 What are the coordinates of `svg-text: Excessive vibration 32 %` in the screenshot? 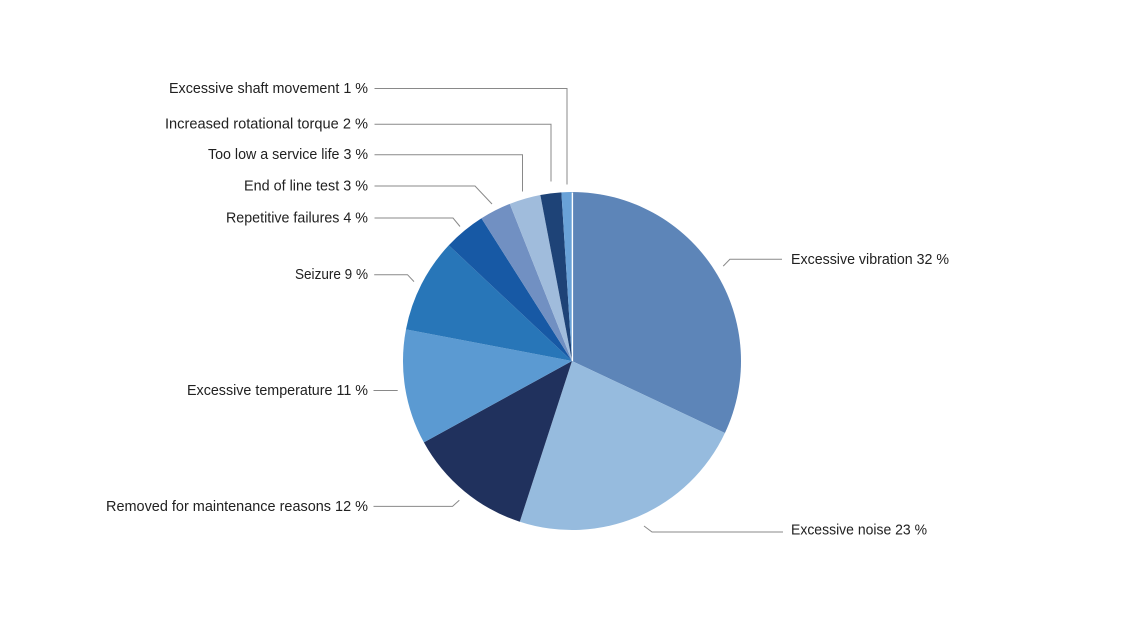 It's located at (870, 259).